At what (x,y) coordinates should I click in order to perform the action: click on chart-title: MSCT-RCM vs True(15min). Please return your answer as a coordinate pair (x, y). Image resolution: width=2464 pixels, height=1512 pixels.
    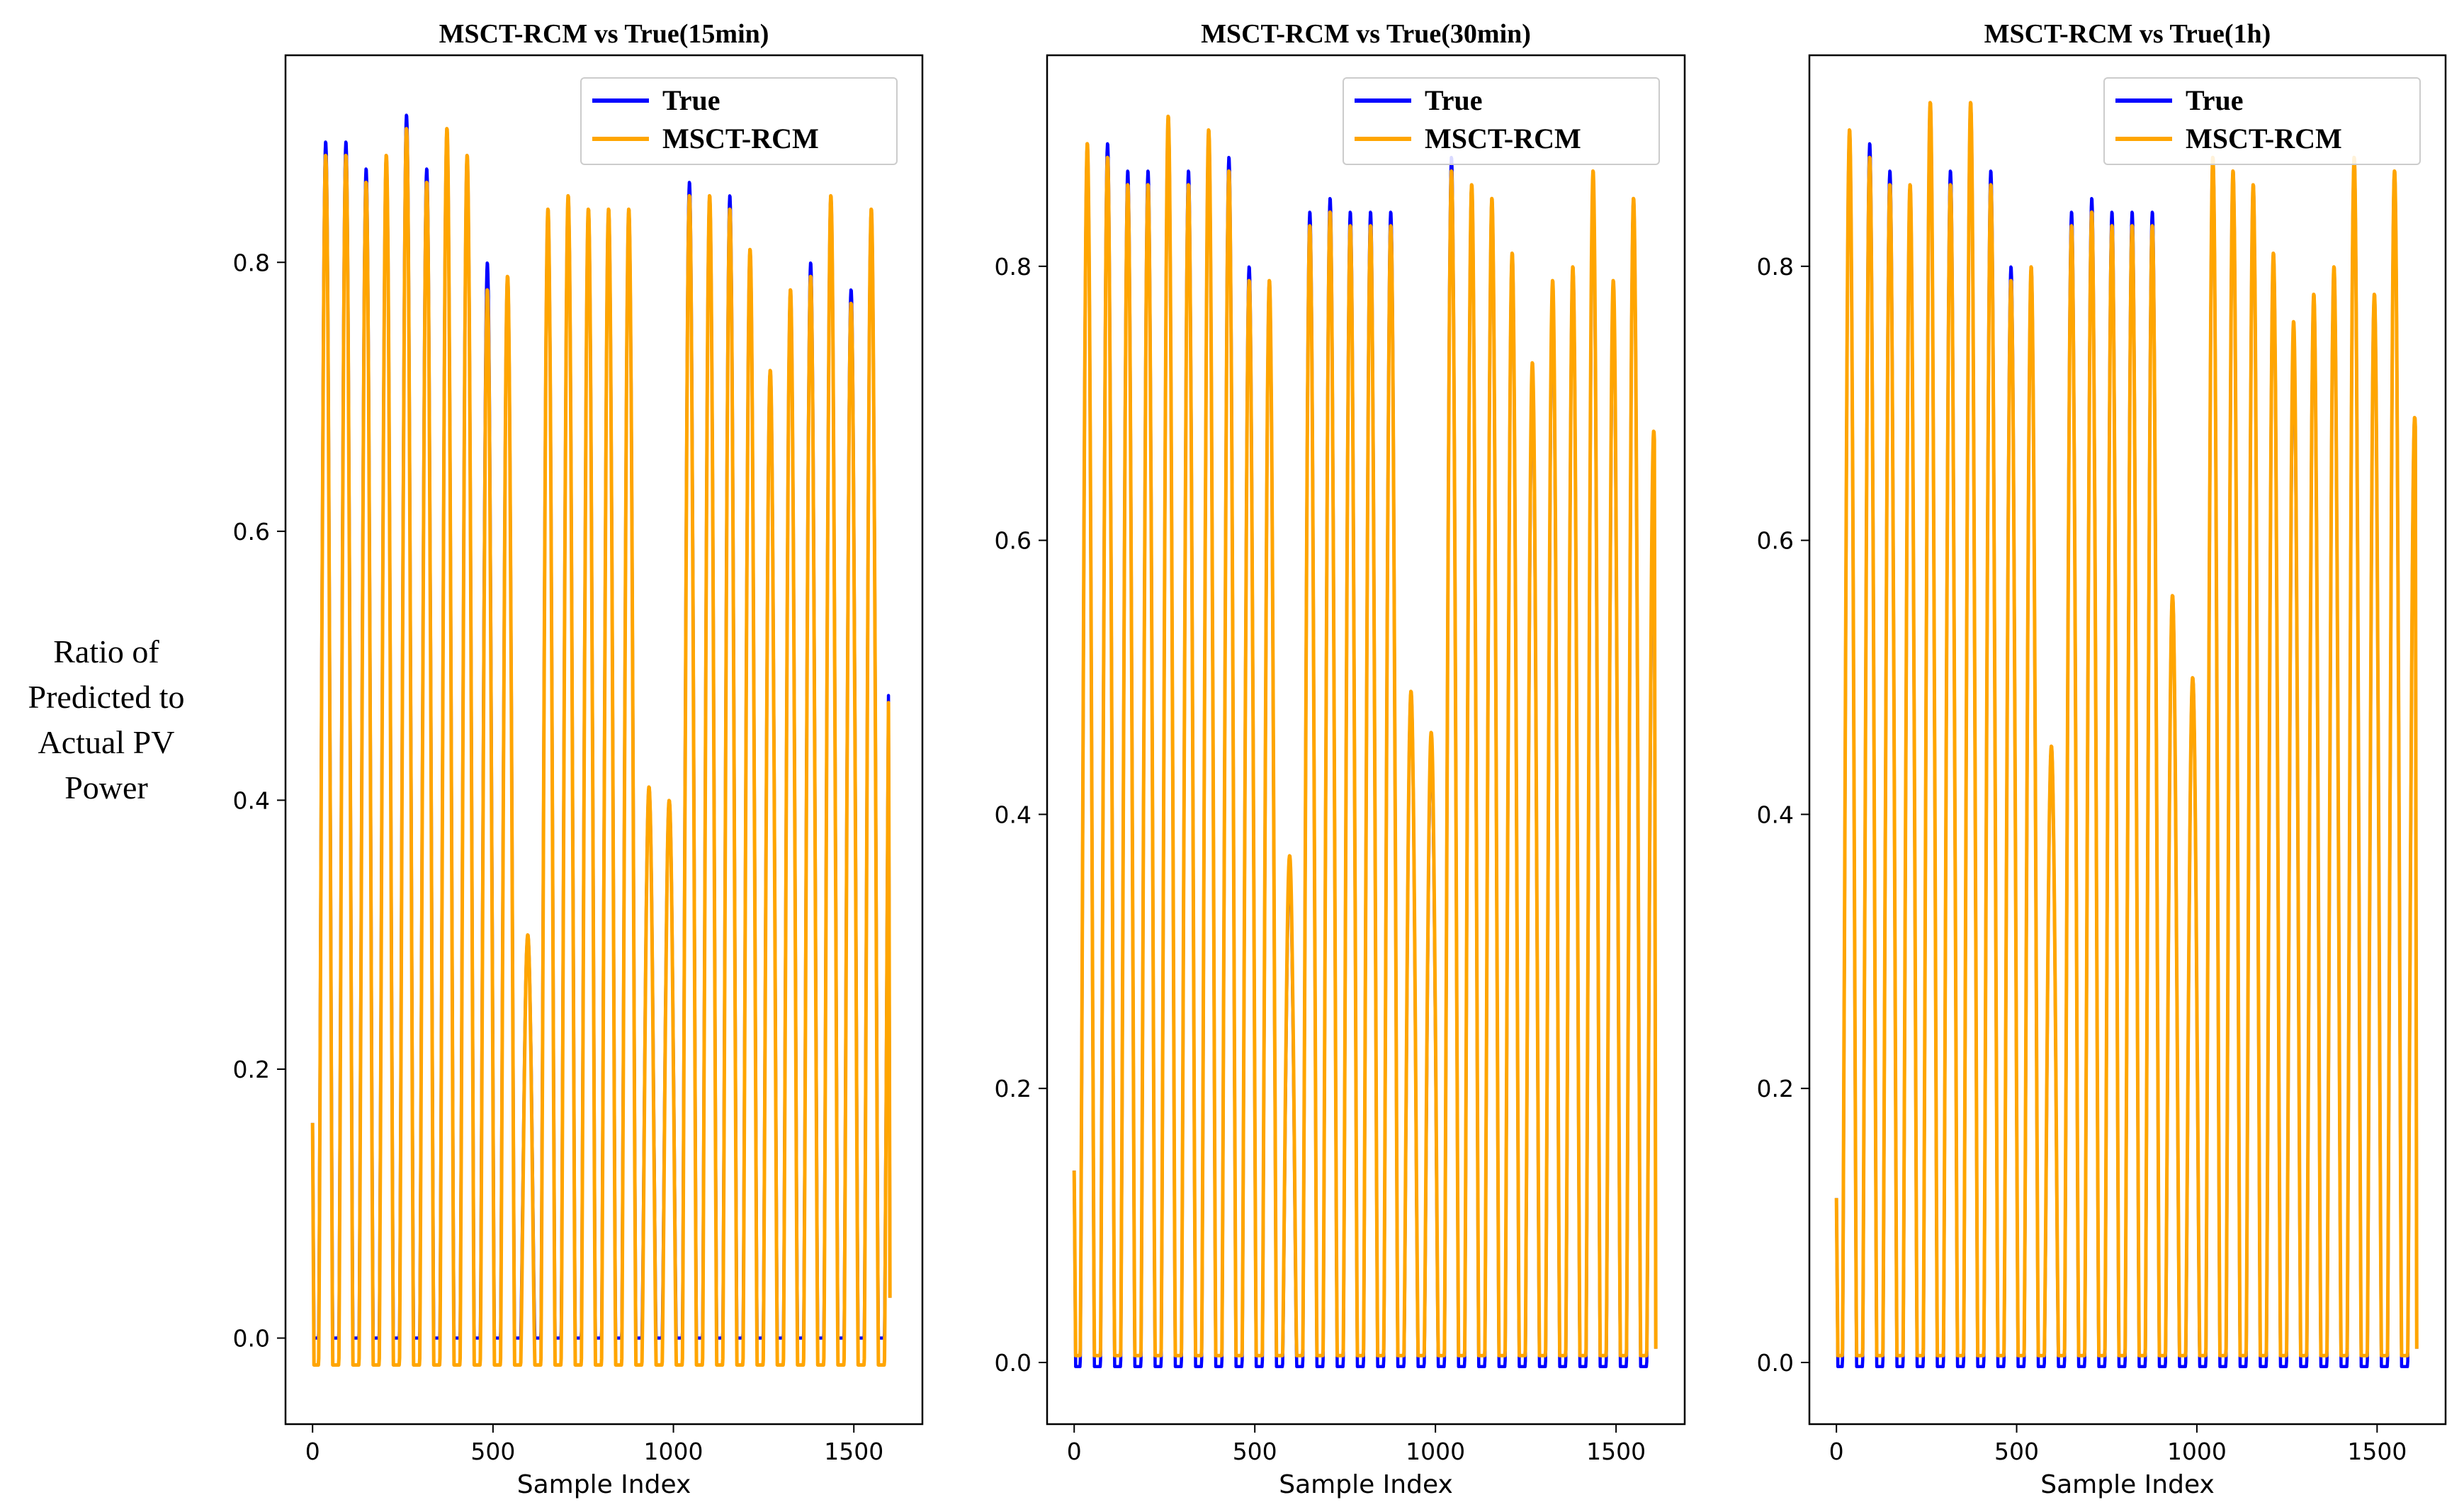
    Looking at the image, I should click on (604, 34).